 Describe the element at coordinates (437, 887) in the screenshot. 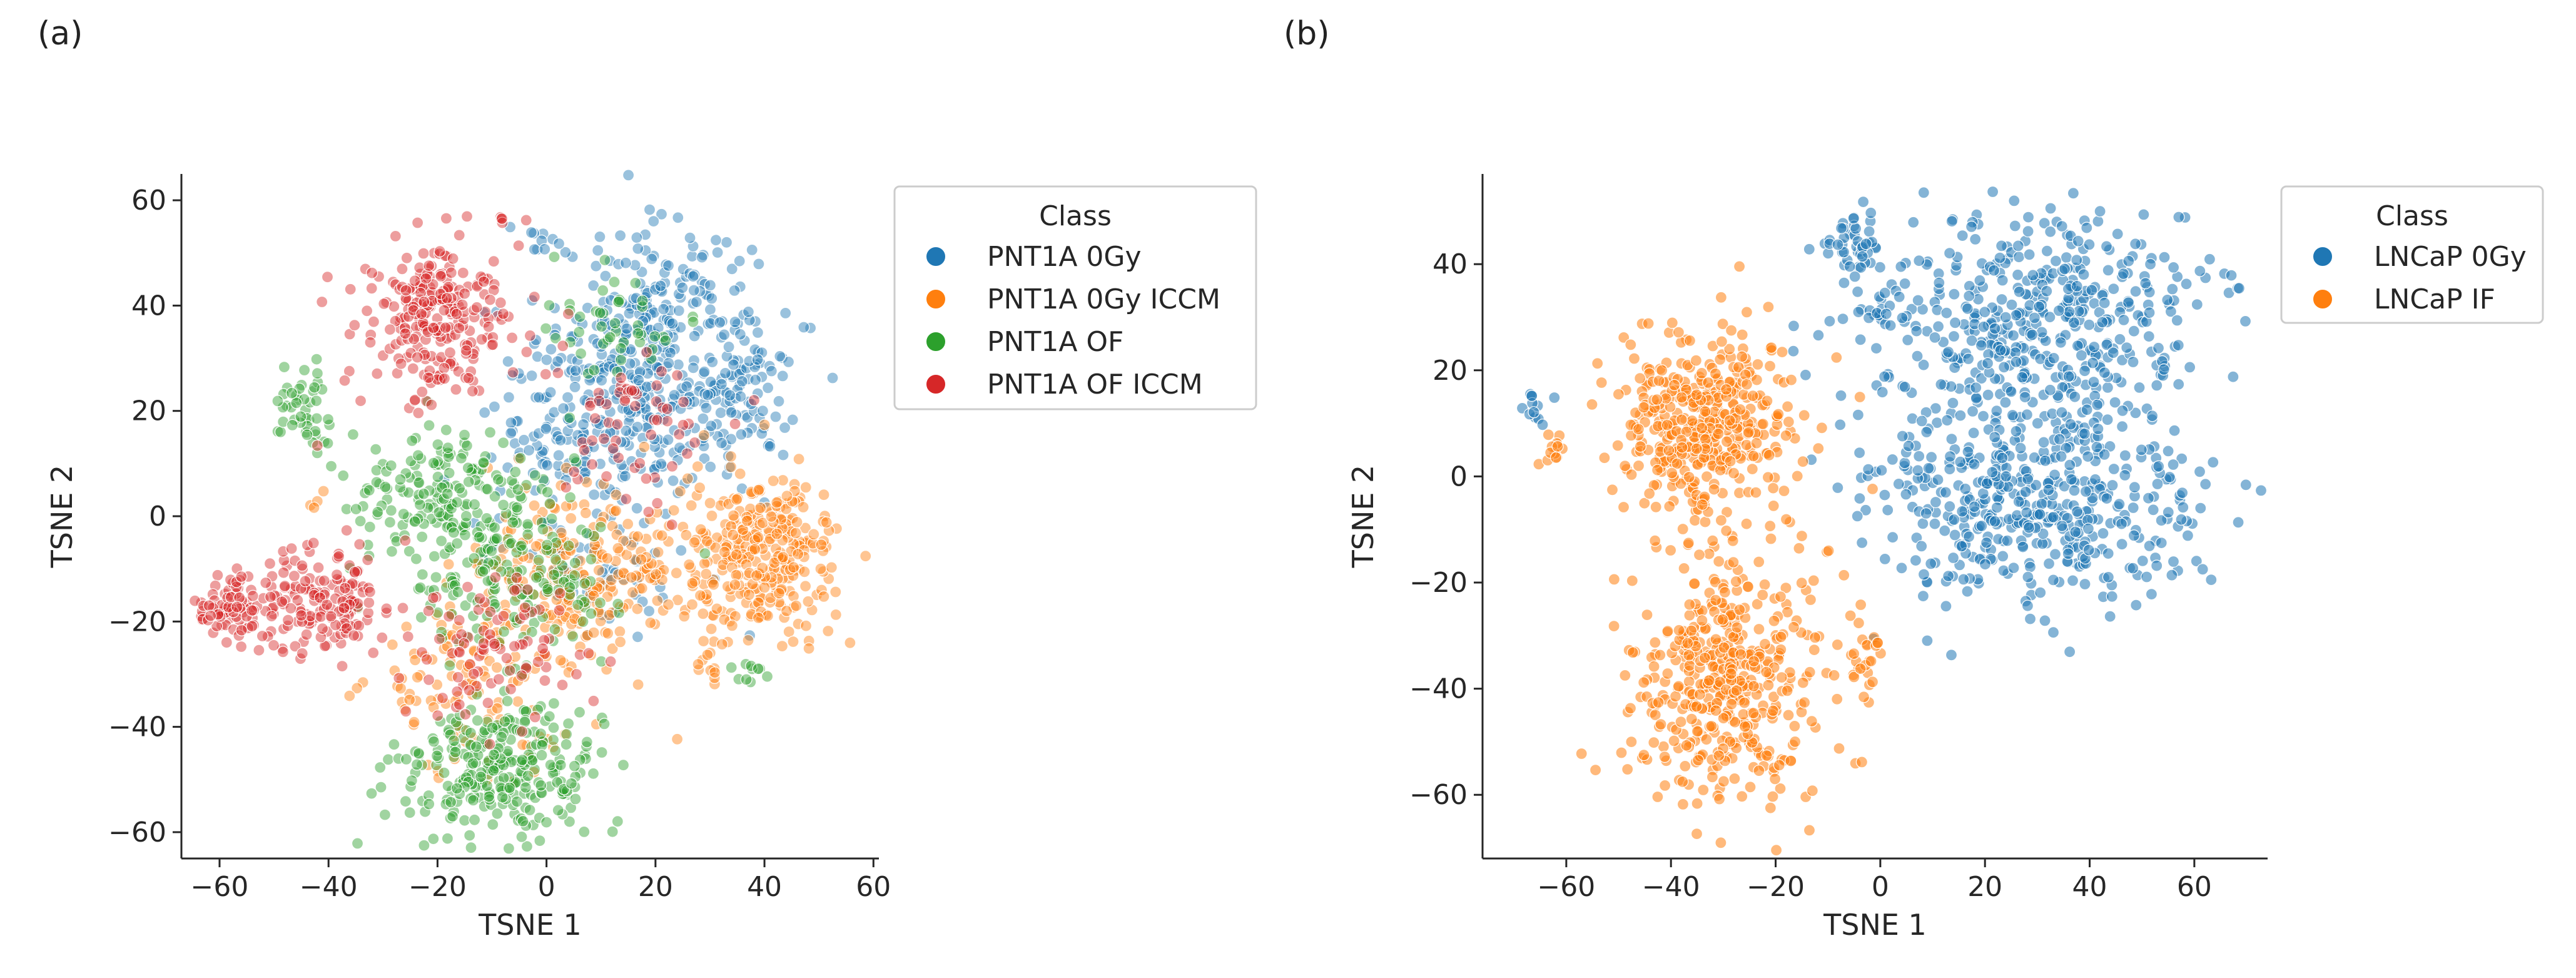

I see `chart-a-x-tick-label: −20` at that location.